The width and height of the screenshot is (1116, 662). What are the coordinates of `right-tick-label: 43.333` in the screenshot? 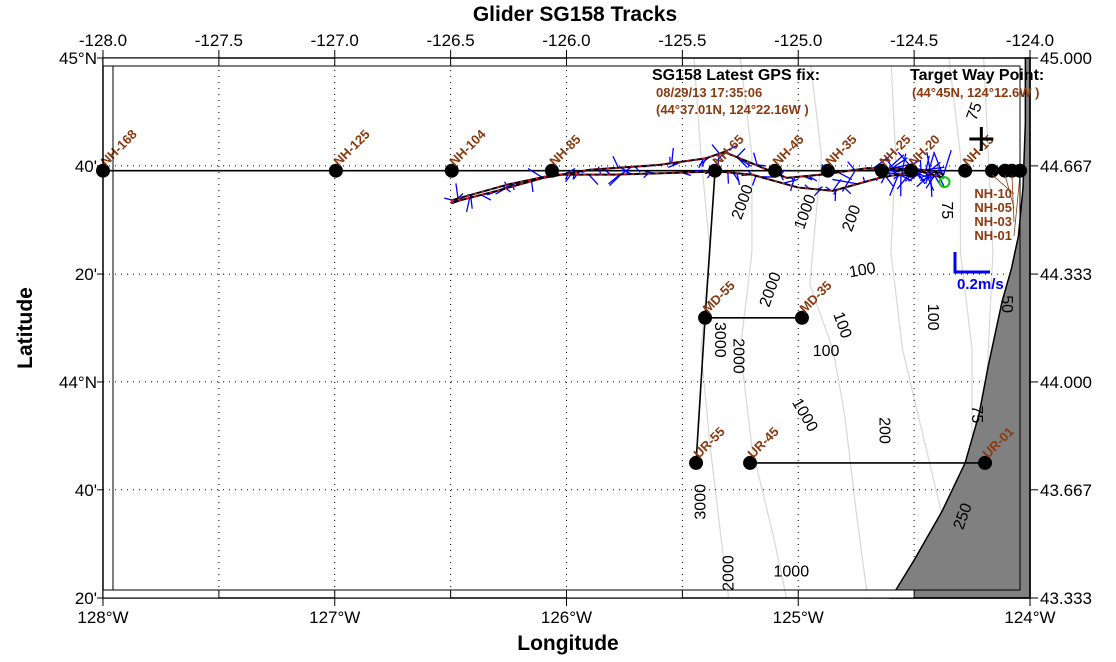 It's located at (1066, 598).